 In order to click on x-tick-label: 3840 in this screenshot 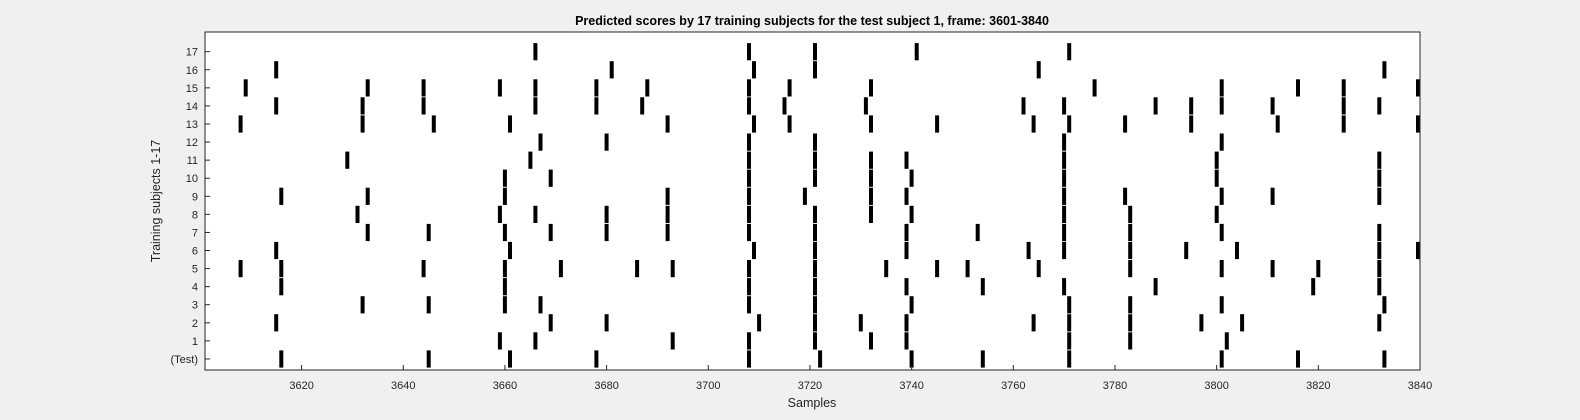, I will do `click(1420, 386)`.